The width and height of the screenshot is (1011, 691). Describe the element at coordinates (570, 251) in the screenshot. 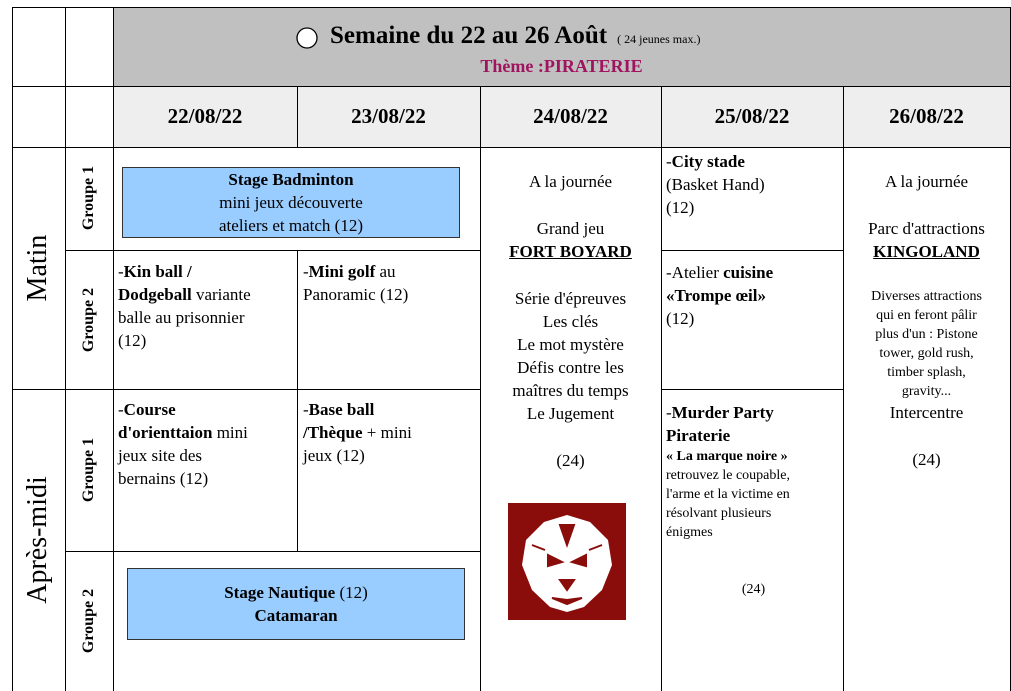

I see `activity-text: FORT BOYARD` at that location.